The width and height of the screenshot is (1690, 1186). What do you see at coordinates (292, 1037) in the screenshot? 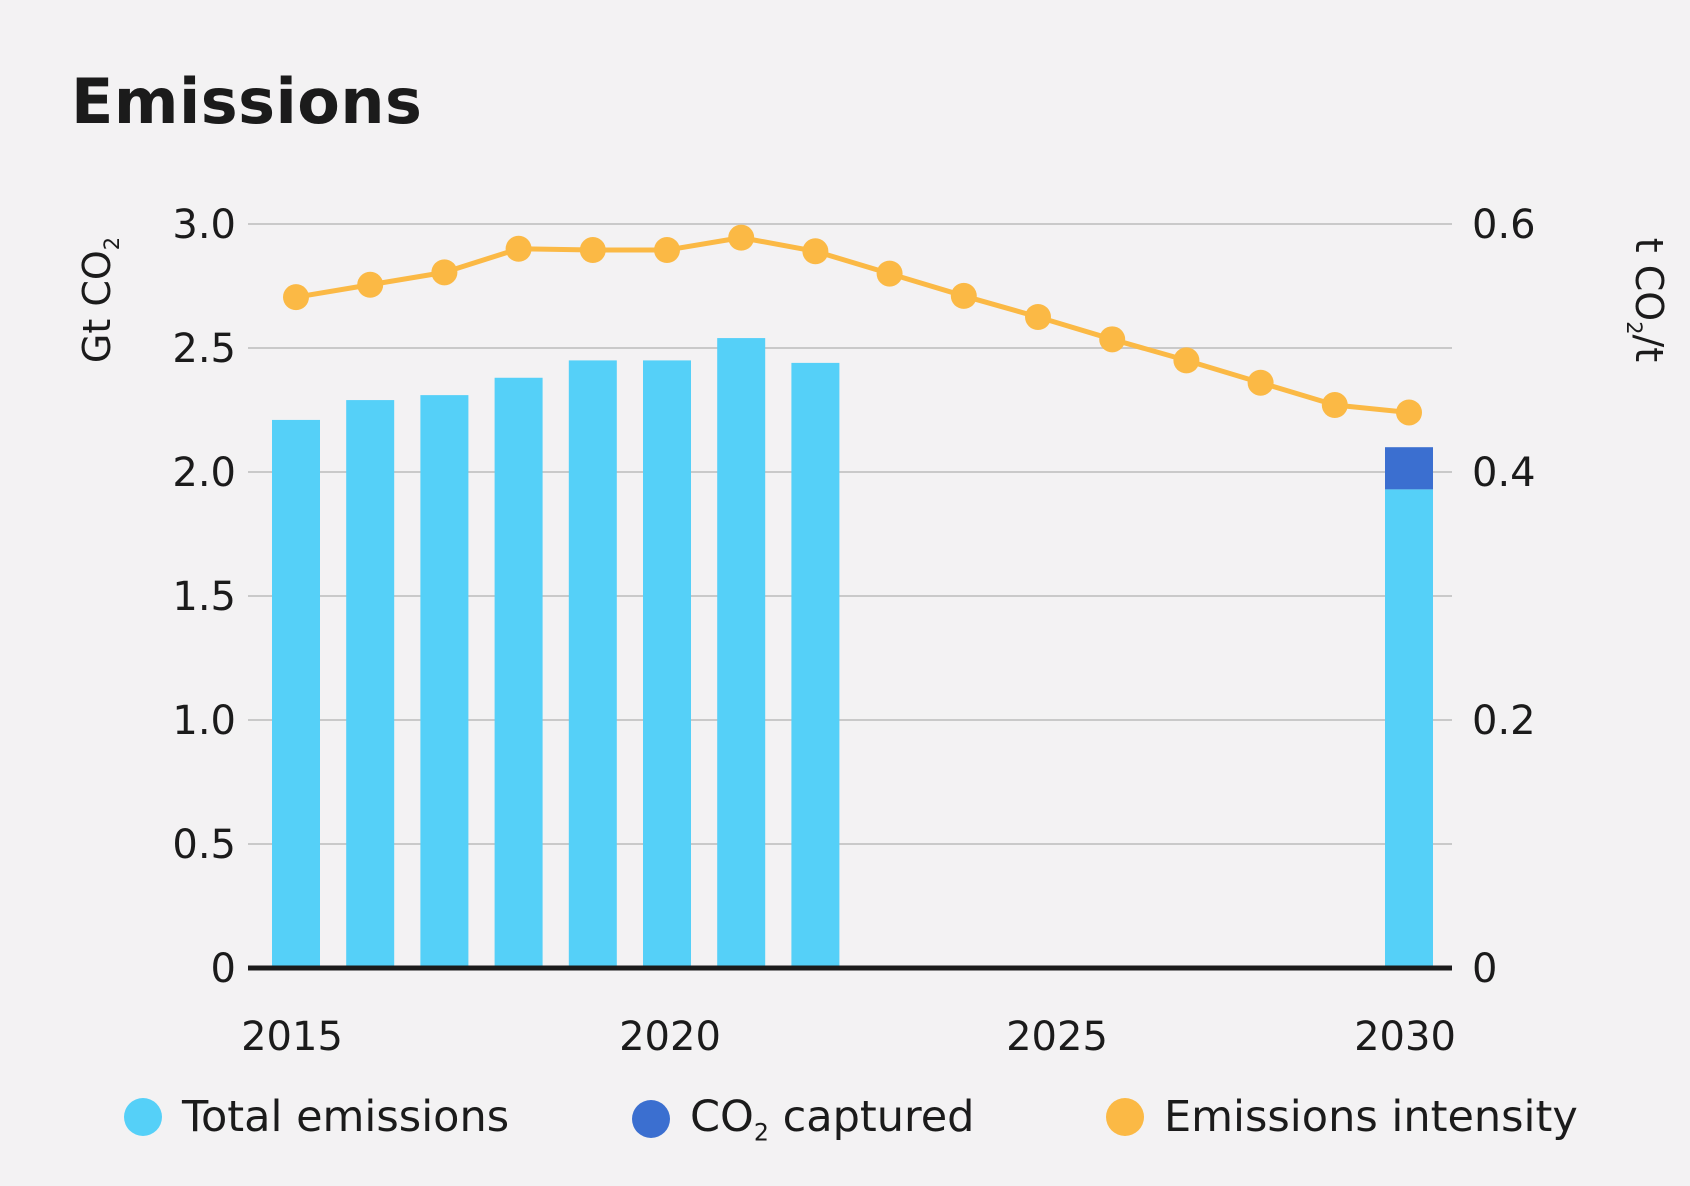
I see `x-tick-label: 2015` at bounding box center [292, 1037].